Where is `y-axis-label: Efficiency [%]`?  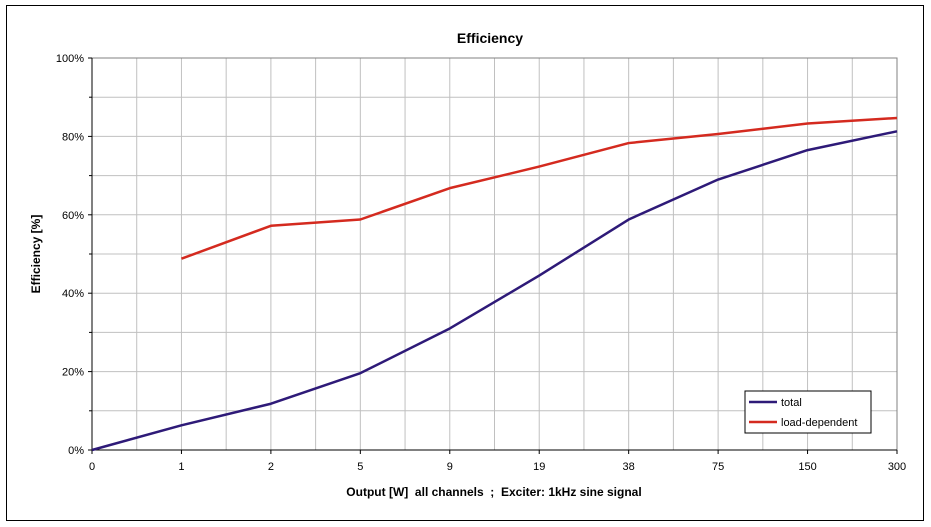
y-axis-label: Efficiency [%] is located at coordinates (36, 254).